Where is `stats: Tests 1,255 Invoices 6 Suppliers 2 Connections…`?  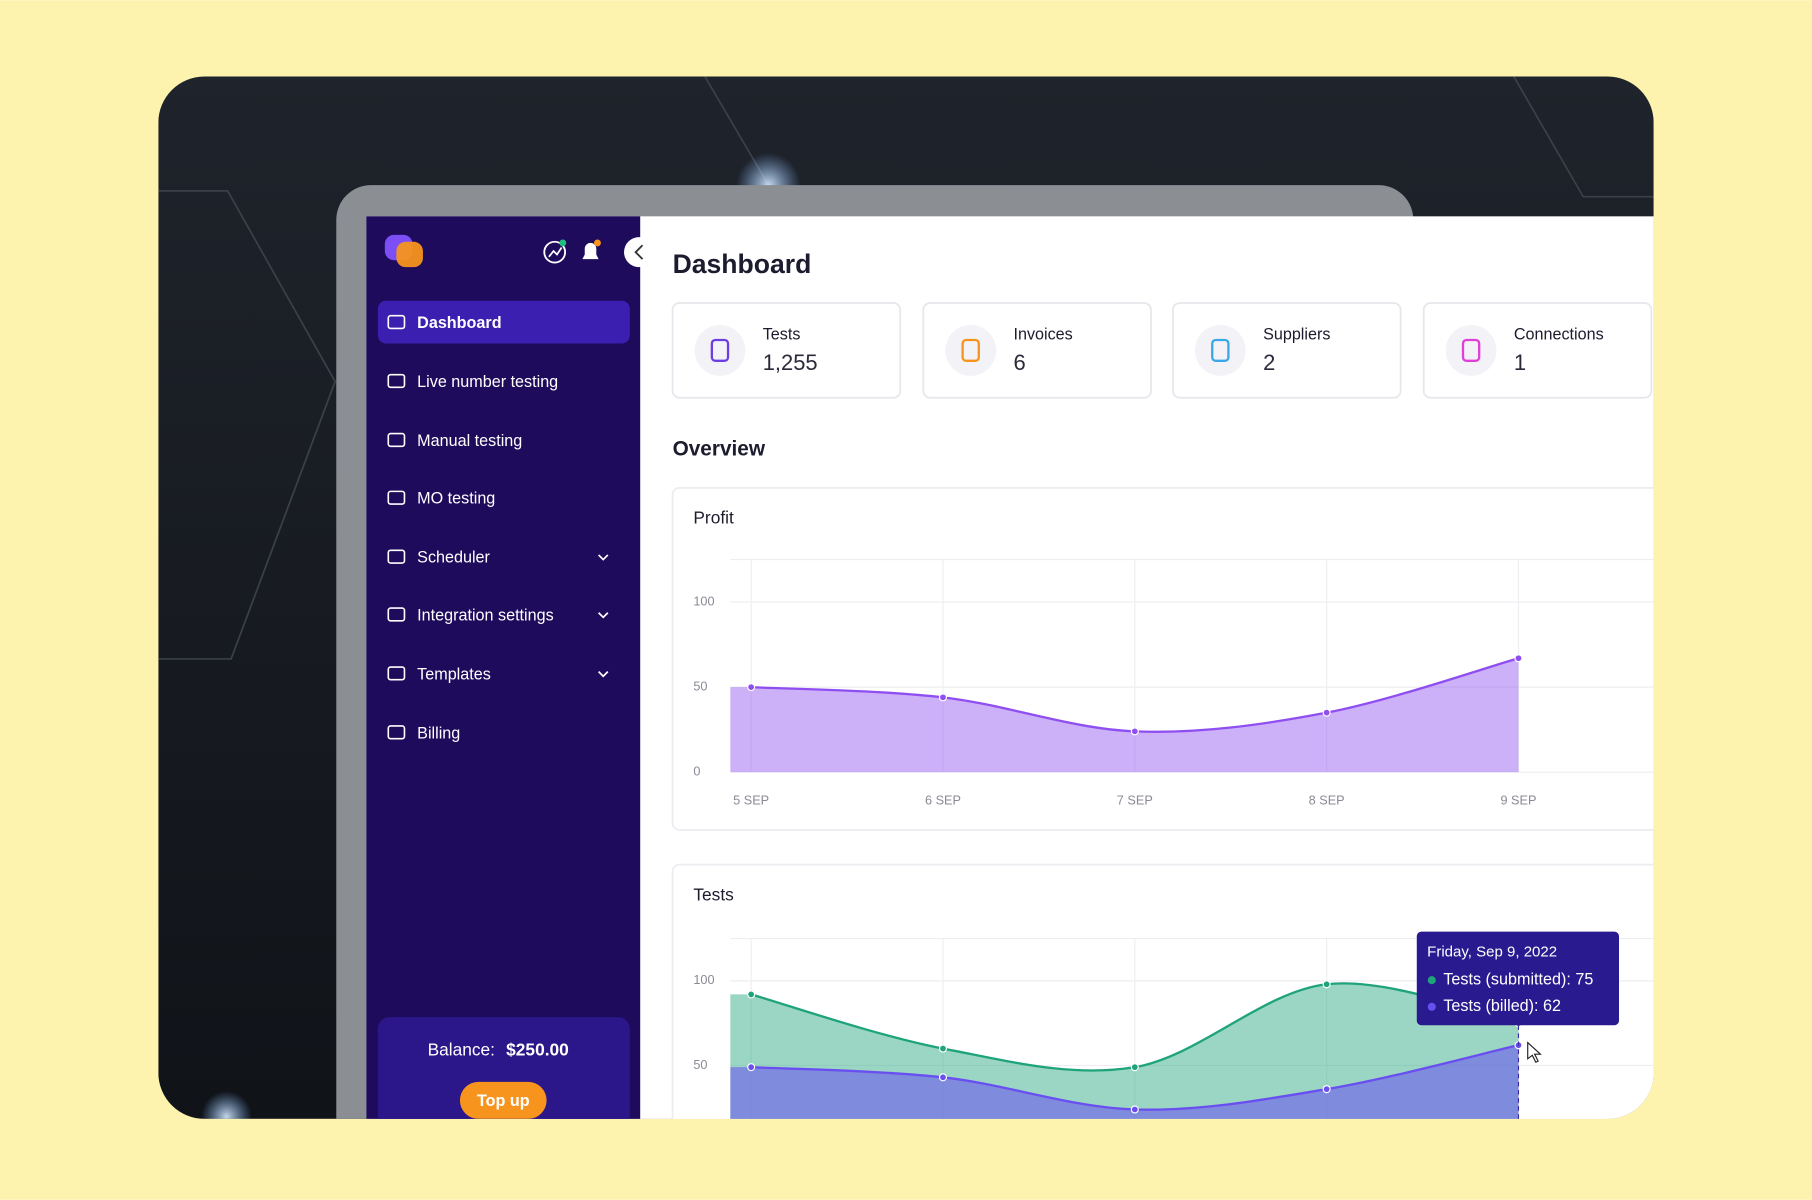
stats: Tests 1,255 Invoices 6 Suppliers 2 Connections… is located at coordinates (1162, 350).